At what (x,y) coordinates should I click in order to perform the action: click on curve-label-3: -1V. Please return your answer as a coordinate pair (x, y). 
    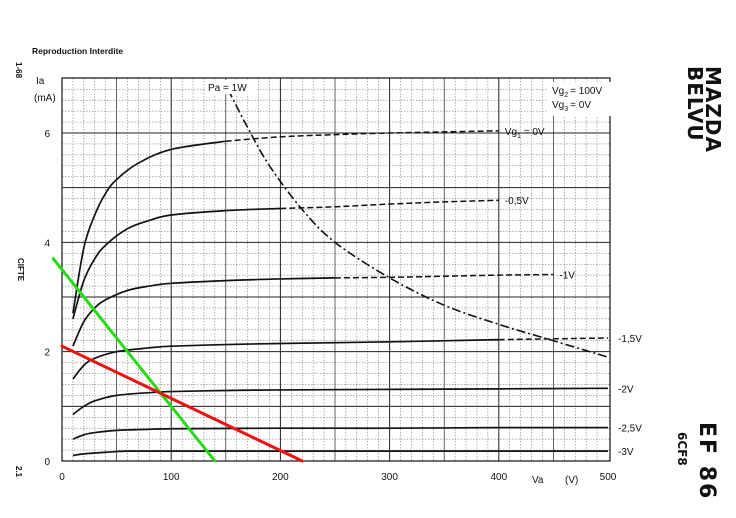
    Looking at the image, I should click on (567, 276).